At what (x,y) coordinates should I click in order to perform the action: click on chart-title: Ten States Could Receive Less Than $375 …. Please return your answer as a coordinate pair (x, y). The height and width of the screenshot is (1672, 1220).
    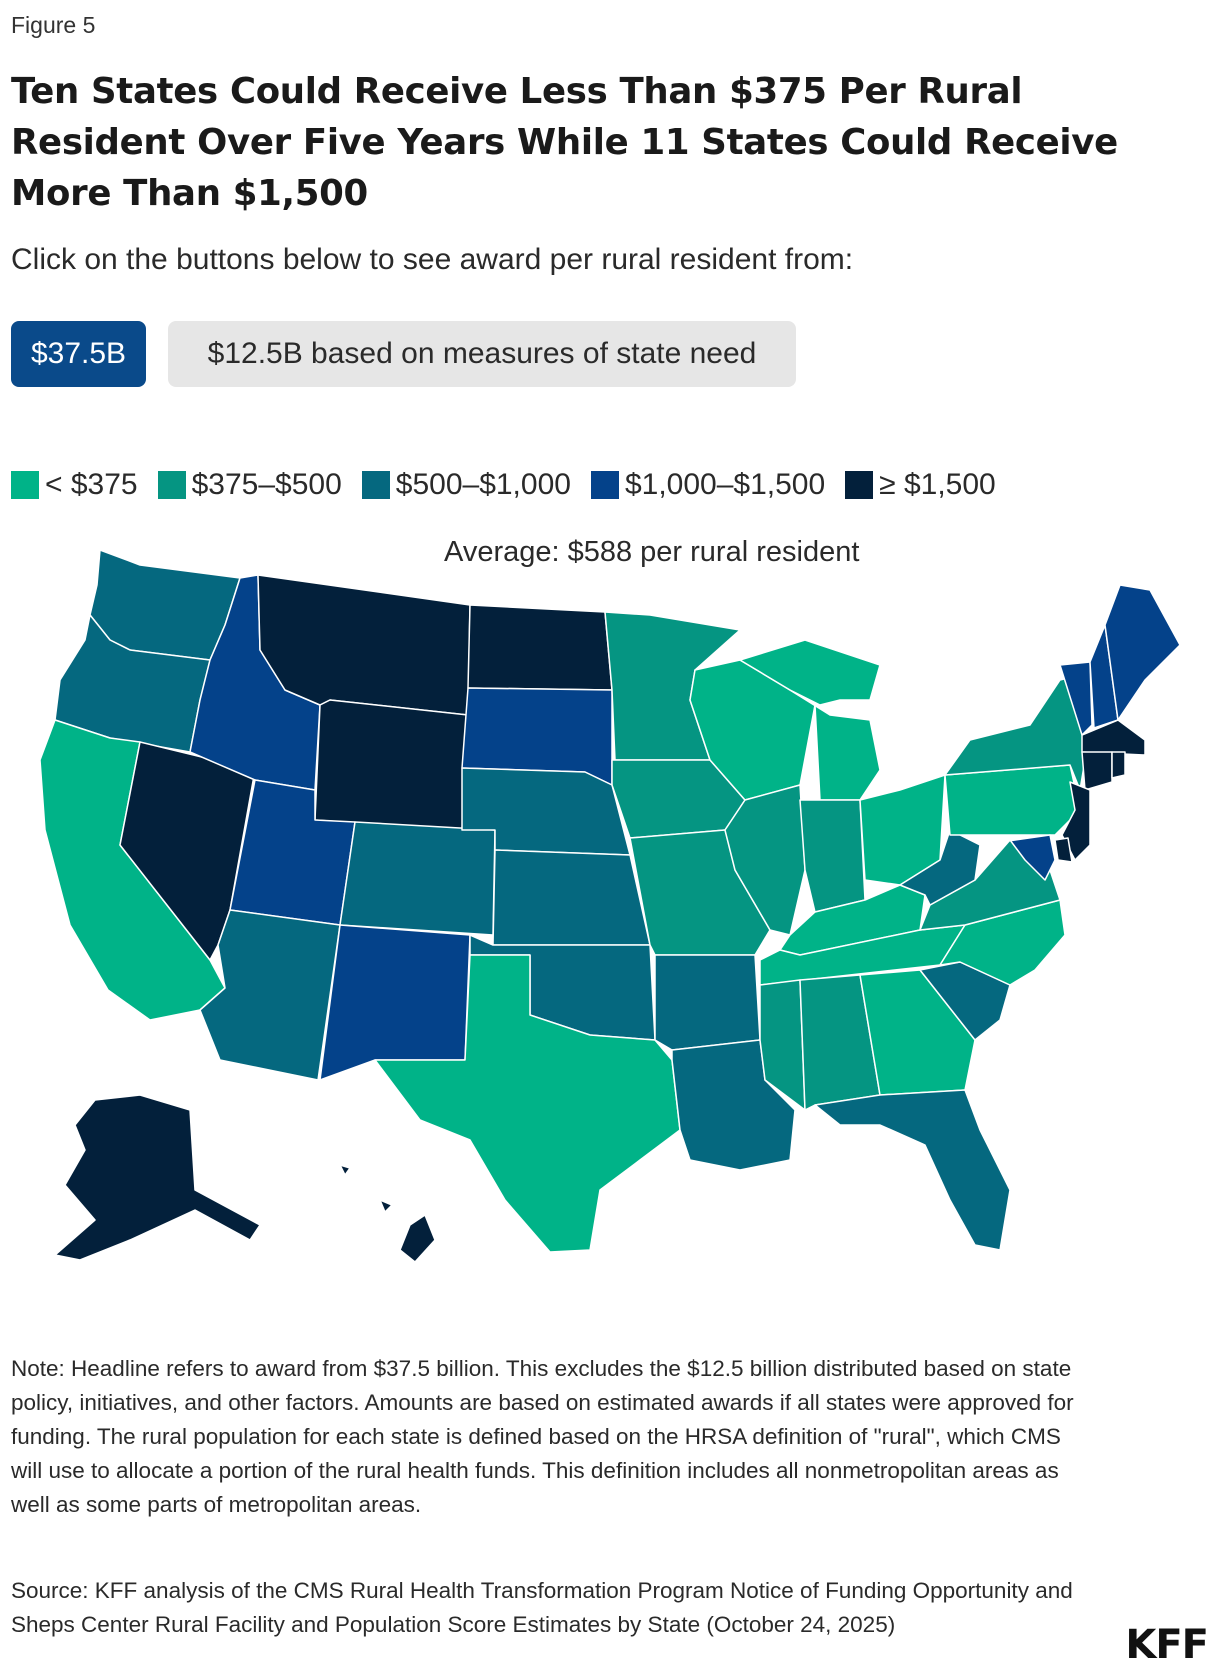
    Looking at the image, I should click on (564, 142).